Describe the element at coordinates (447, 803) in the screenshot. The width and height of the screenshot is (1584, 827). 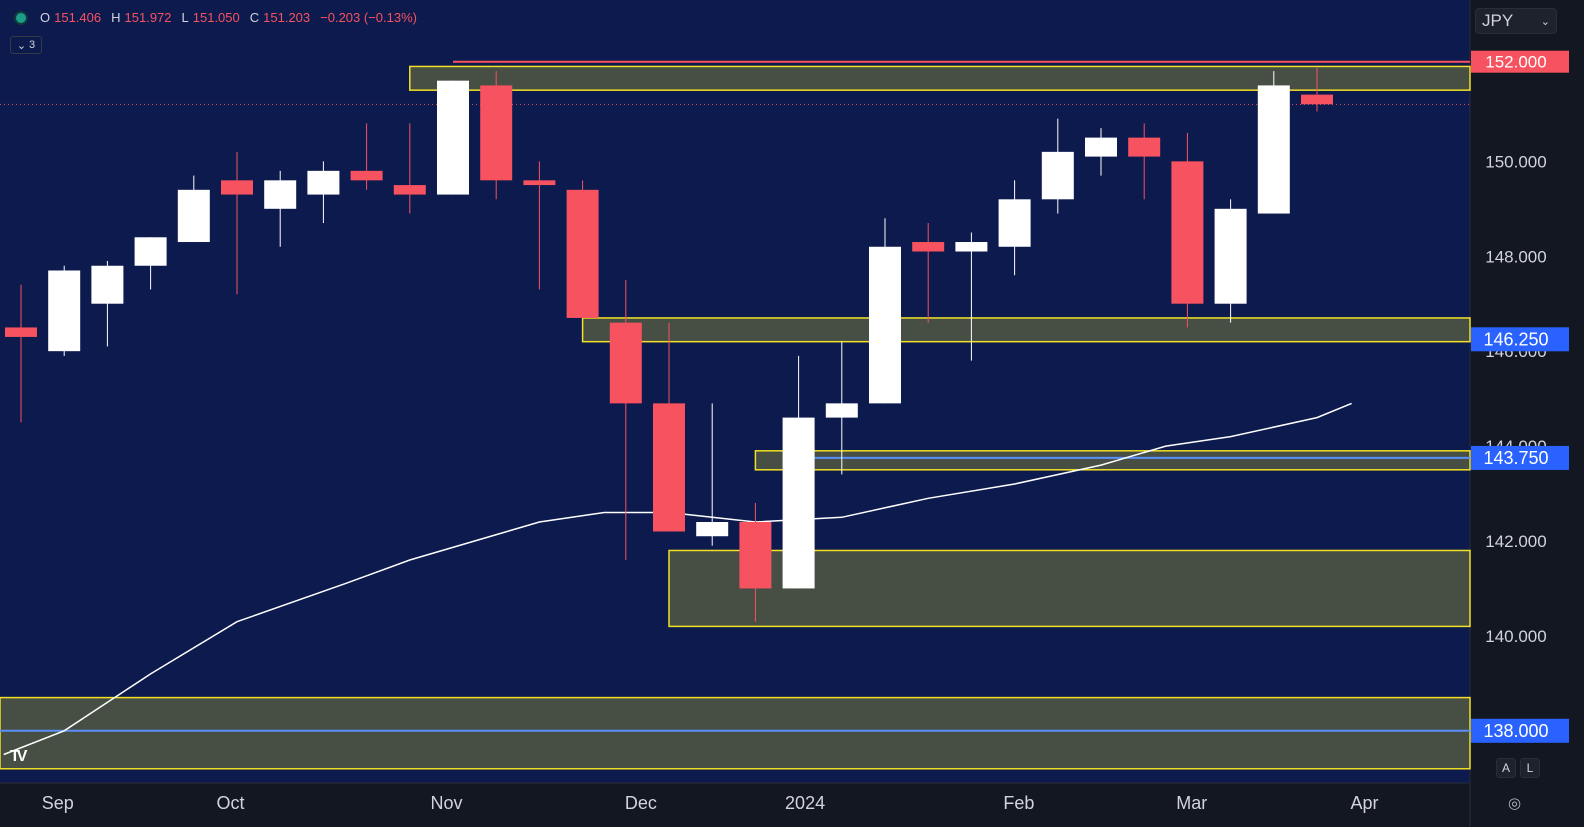
I see `time-axis-label: Nov` at that location.